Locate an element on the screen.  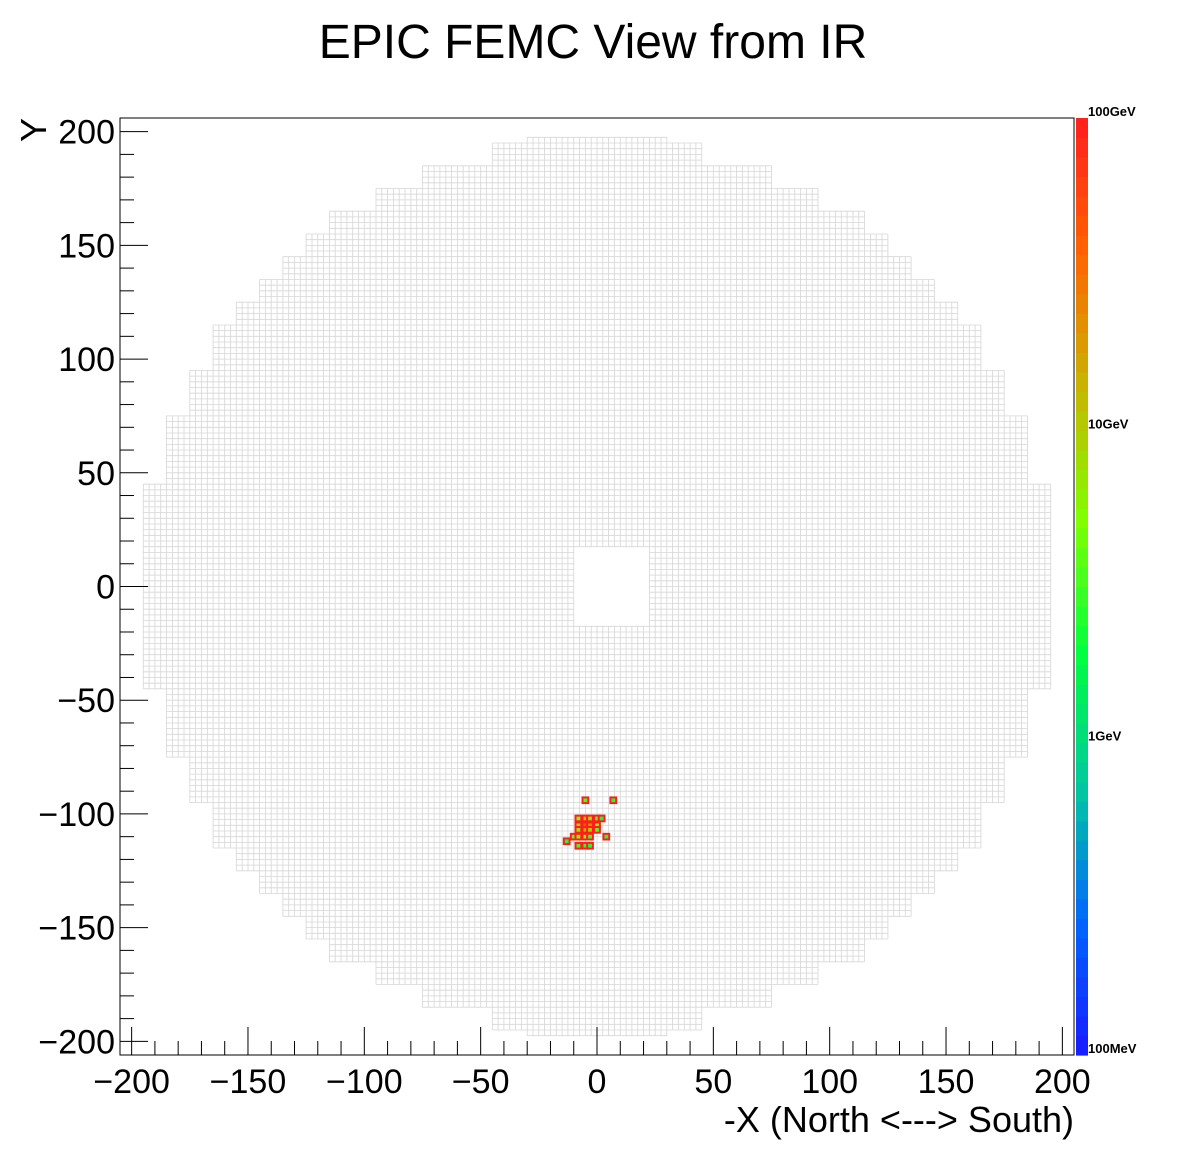
y-tick-label: 150 is located at coordinates (86, 246).